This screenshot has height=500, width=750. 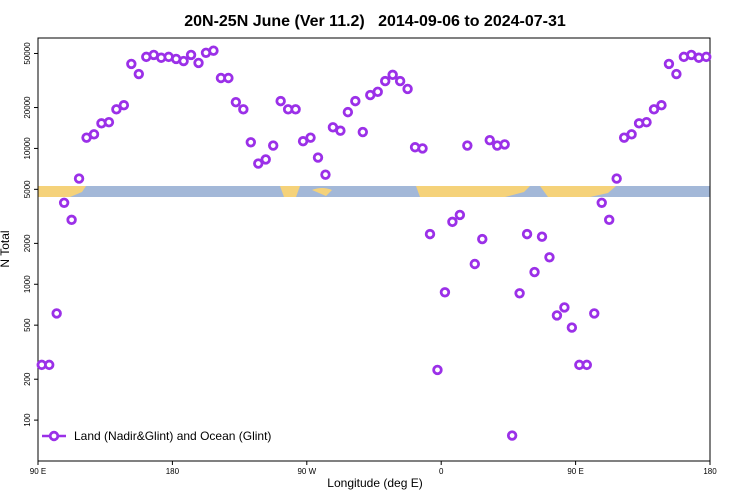 What do you see at coordinates (27, 53) in the screenshot?
I see `y-tick-label: 50000` at bounding box center [27, 53].